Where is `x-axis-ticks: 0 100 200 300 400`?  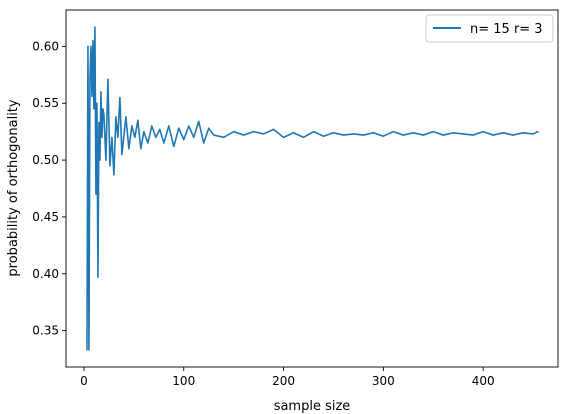 x-axis-ticks: 0 100 200 300 400 is located at coordinates (287, 377).